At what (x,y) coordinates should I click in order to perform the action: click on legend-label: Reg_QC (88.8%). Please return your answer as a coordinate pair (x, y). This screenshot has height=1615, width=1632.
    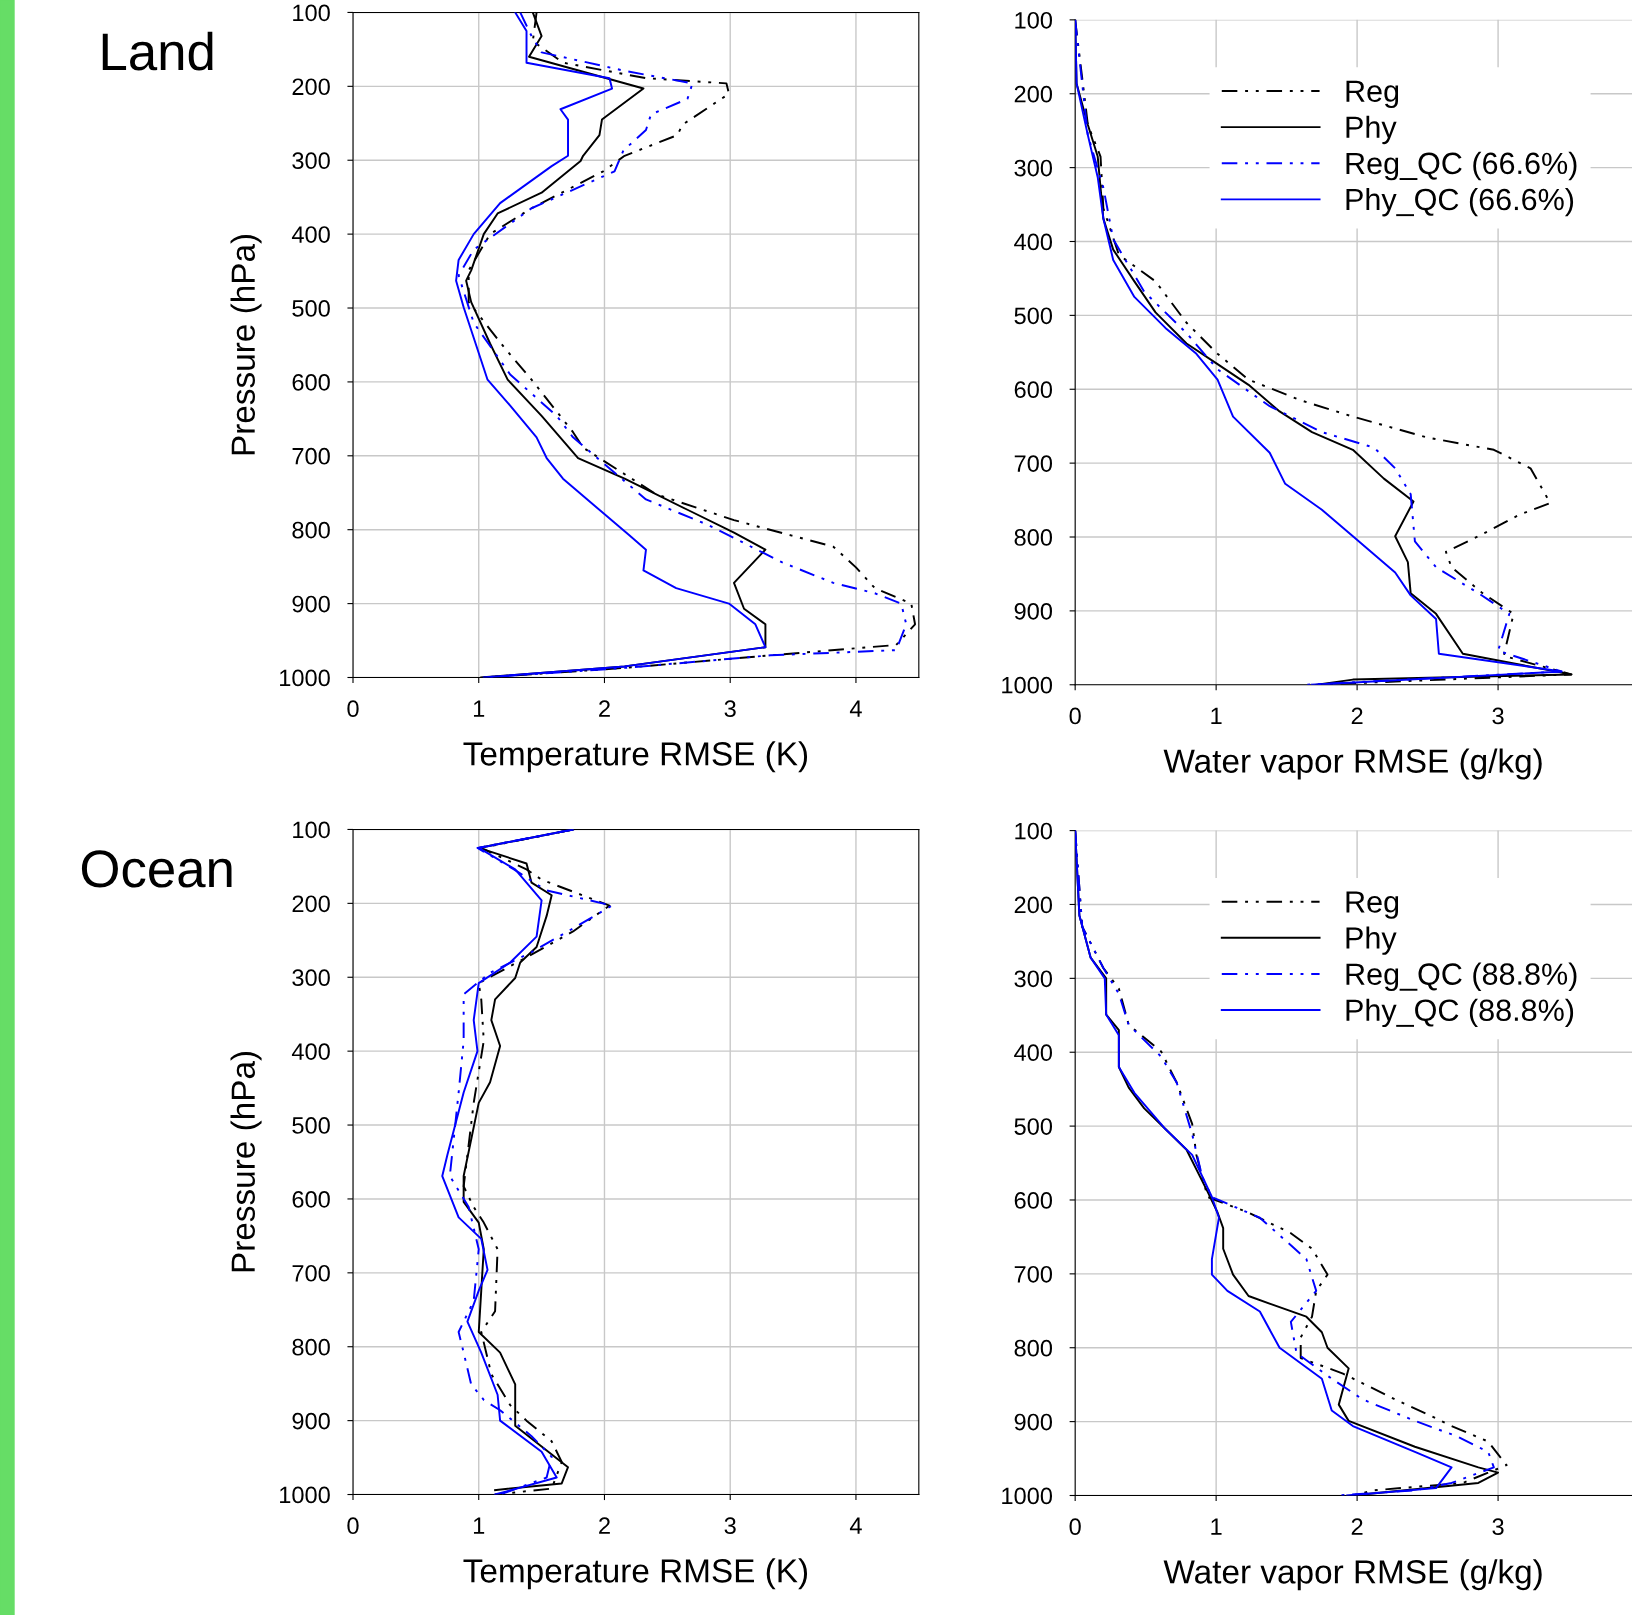
    Looking at the image, I should click on (1461, 976).